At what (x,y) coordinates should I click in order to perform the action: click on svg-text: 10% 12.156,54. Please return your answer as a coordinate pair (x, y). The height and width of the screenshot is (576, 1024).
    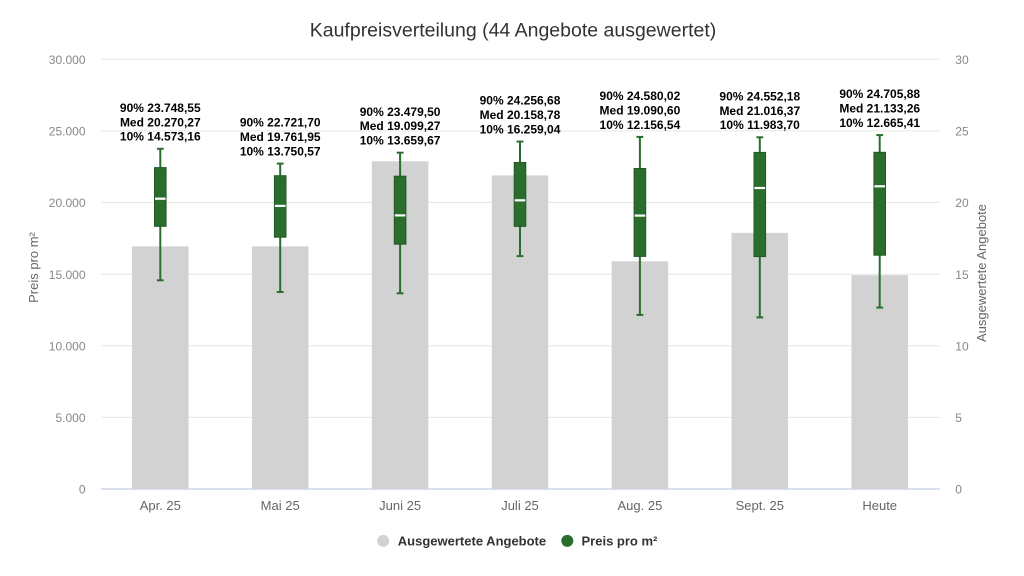
    Looking at the image, I should click on (640, 125).